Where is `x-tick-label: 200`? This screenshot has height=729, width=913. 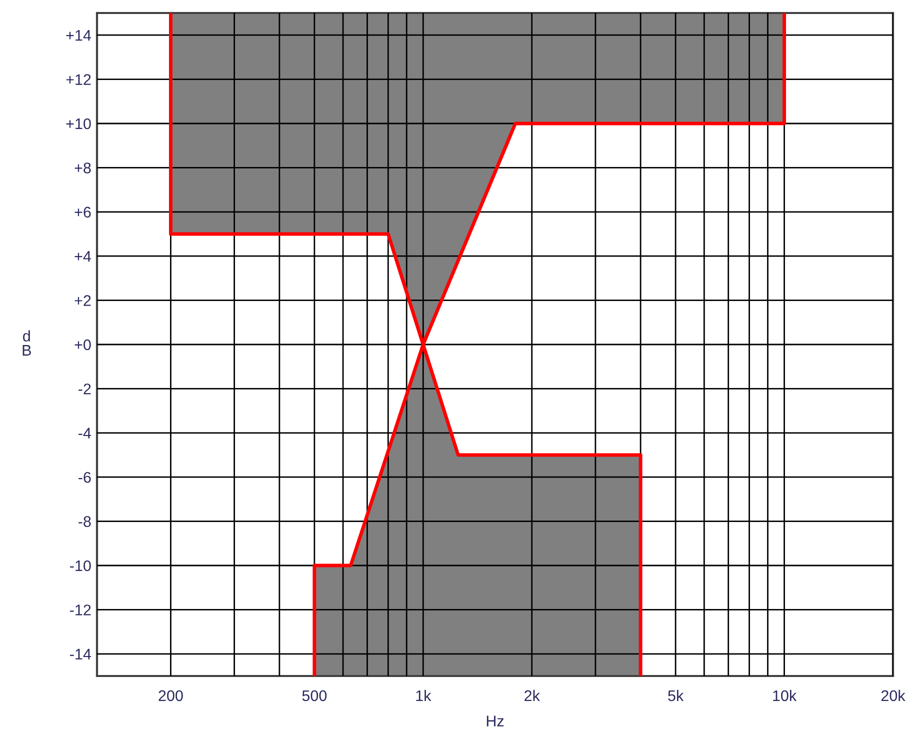 x-tick-label: 200 is located at coordinates (170, 696).